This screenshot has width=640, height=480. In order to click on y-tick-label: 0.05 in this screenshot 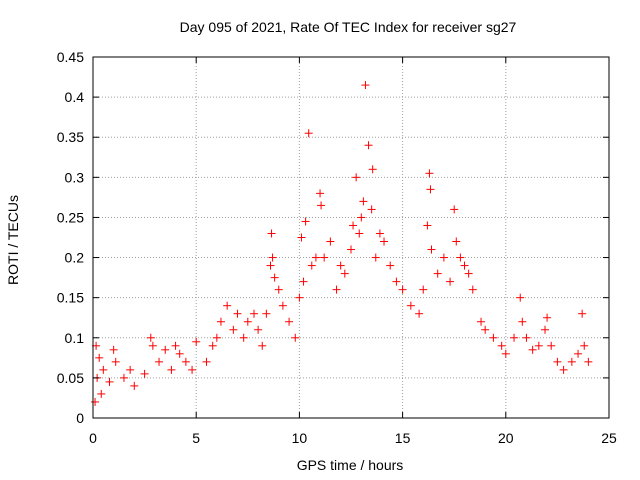, I will do `click(70, 378)`.